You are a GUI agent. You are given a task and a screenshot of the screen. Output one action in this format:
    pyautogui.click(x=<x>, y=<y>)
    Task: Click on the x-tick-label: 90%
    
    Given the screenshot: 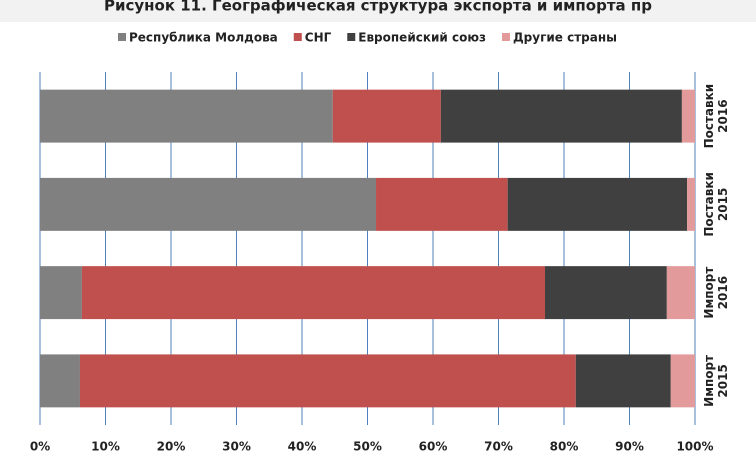 What is the action you would take?
    pyautogui.click(x=629, y=447)
    